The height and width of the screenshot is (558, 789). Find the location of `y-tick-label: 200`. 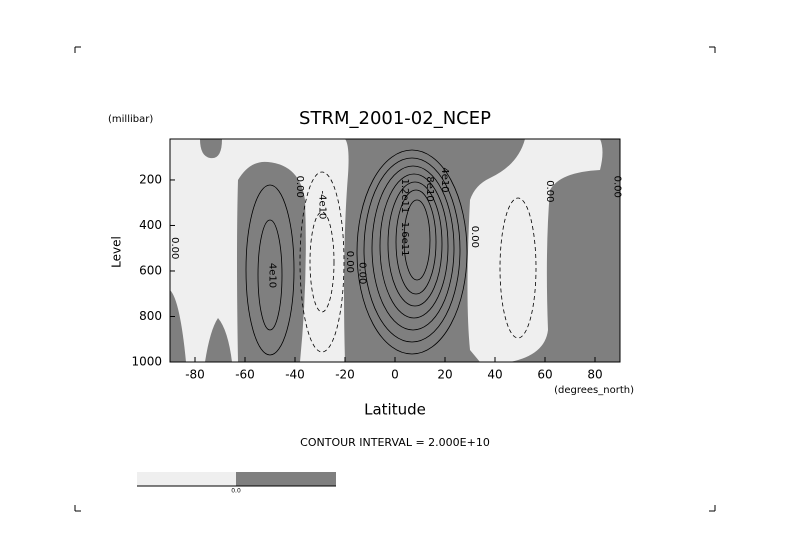

y-tick-label: 200 is located at coordinates (150, 179).